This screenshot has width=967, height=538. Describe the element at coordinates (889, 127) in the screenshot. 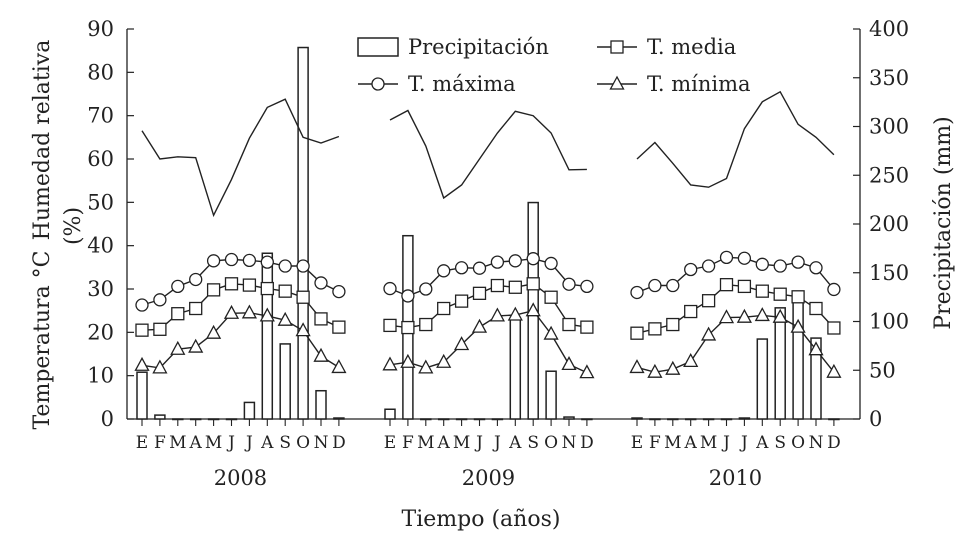

I see `y-tick-label-right: 300` at that location.